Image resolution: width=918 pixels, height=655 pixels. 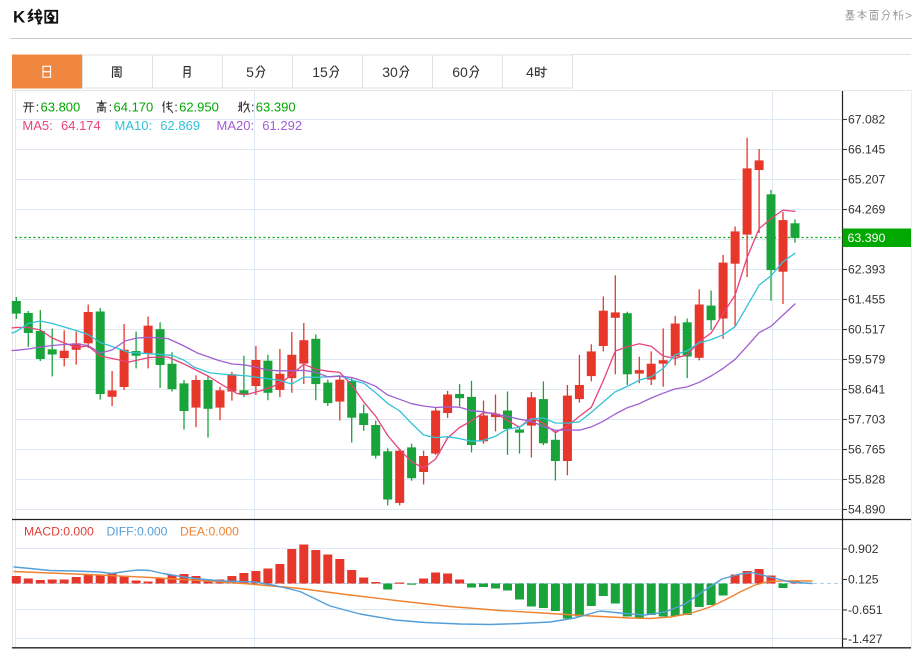 What do you see at coordinates (134, 106) in the screenshot?
I see `svg-text: 64.170` at bounding box center [134, 106].